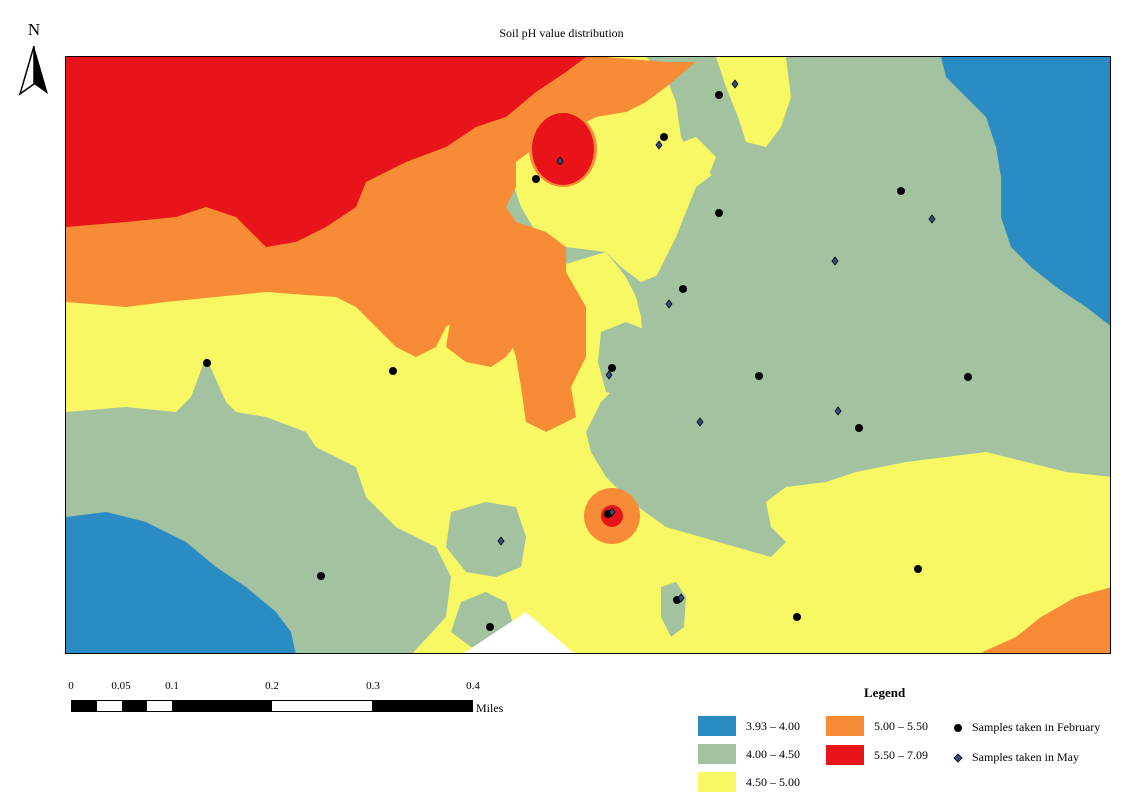 The width and height of the screenshot is (1123, 794). I want to click on legend-class: 3.93 – 4.00, so click(749, 726).